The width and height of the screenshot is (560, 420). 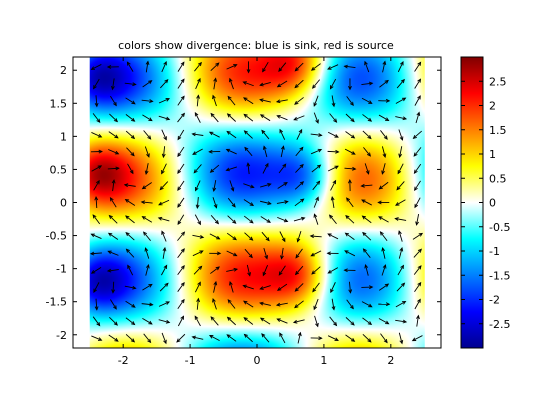 I want to click on y-tick-label: 2, so click(x=63, y=70).